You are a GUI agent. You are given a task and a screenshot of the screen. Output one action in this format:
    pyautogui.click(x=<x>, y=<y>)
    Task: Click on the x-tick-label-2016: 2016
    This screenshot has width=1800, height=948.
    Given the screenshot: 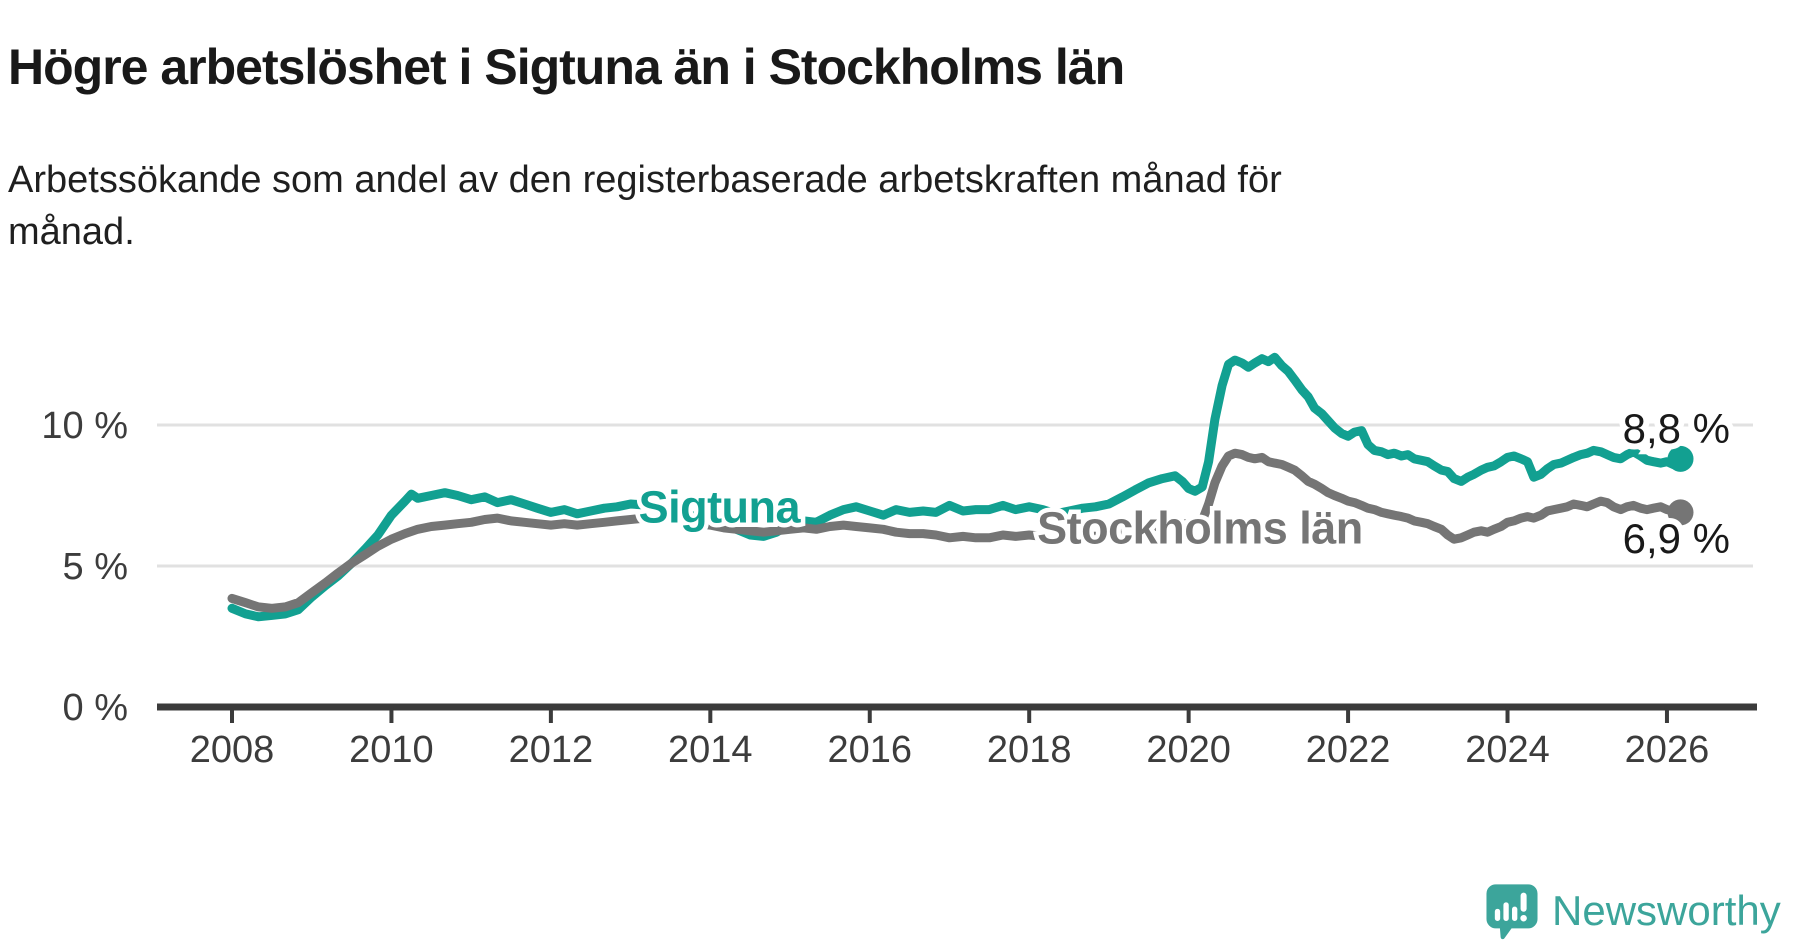 What is the action you would take?
    pyautogui.click(x=869, y=750)
    